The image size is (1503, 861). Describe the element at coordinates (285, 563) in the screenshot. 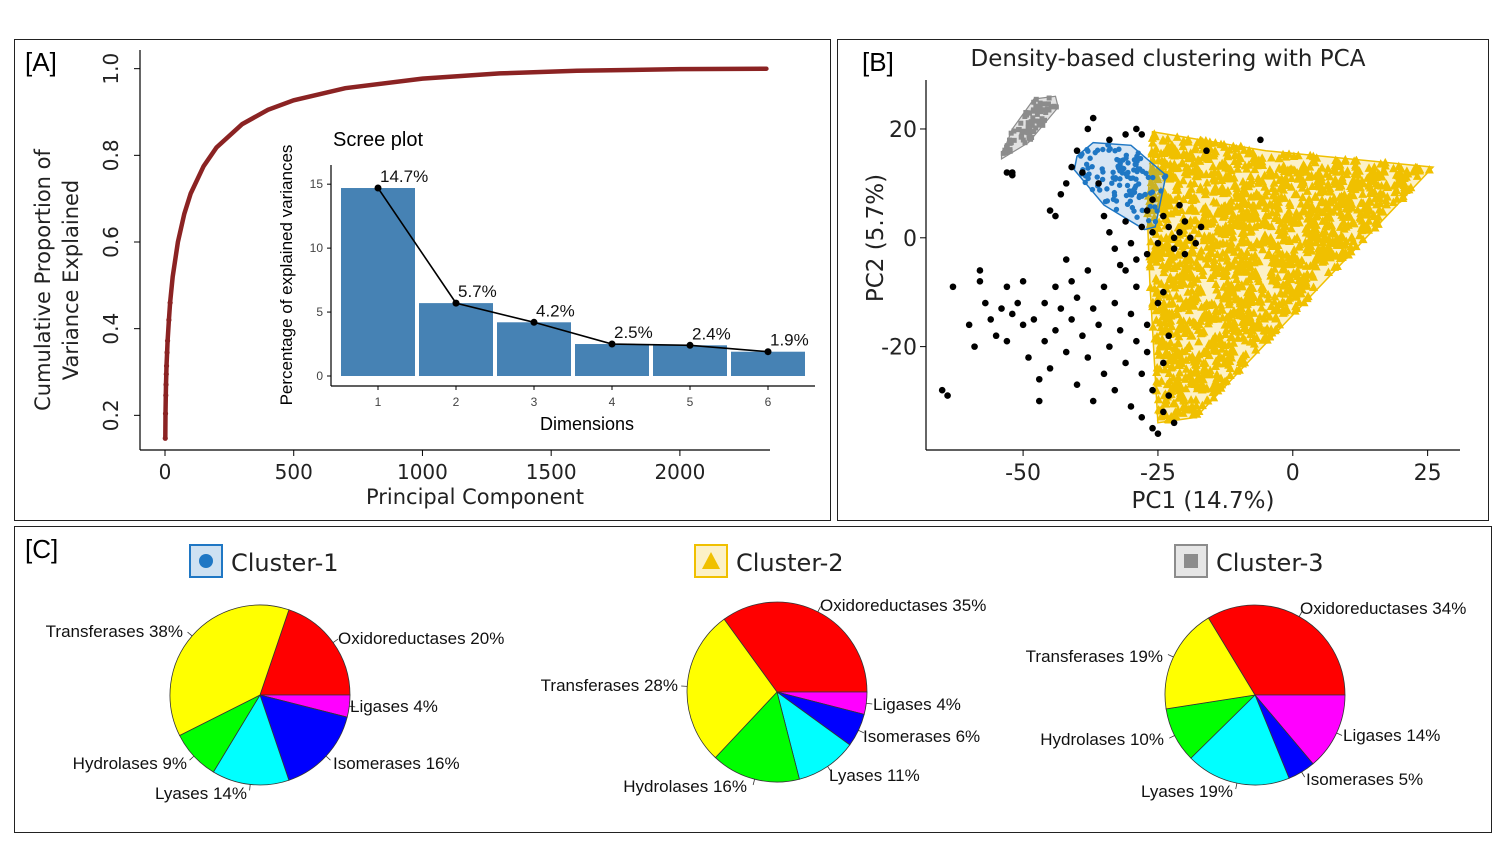

I see `cluster-legend-title: Cluster-1` at that location.